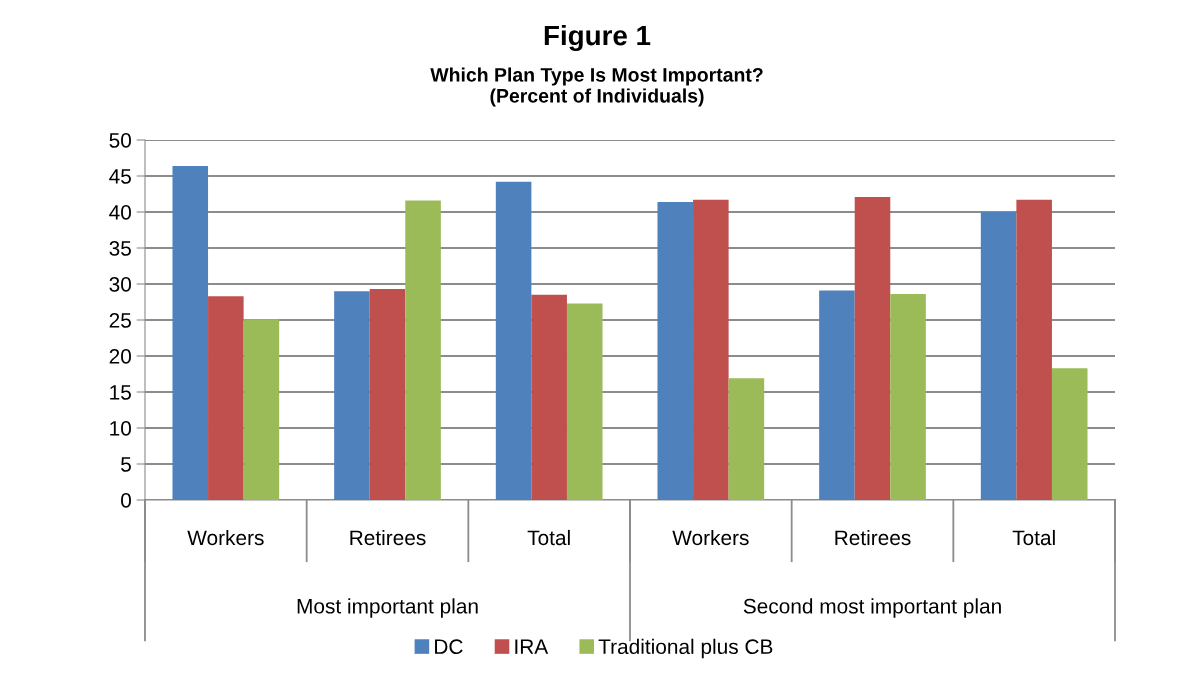 Image resolution: width=1188 pixels, height=679 pixels. I want to click on y-tick-label: 25, so click(120, 320).